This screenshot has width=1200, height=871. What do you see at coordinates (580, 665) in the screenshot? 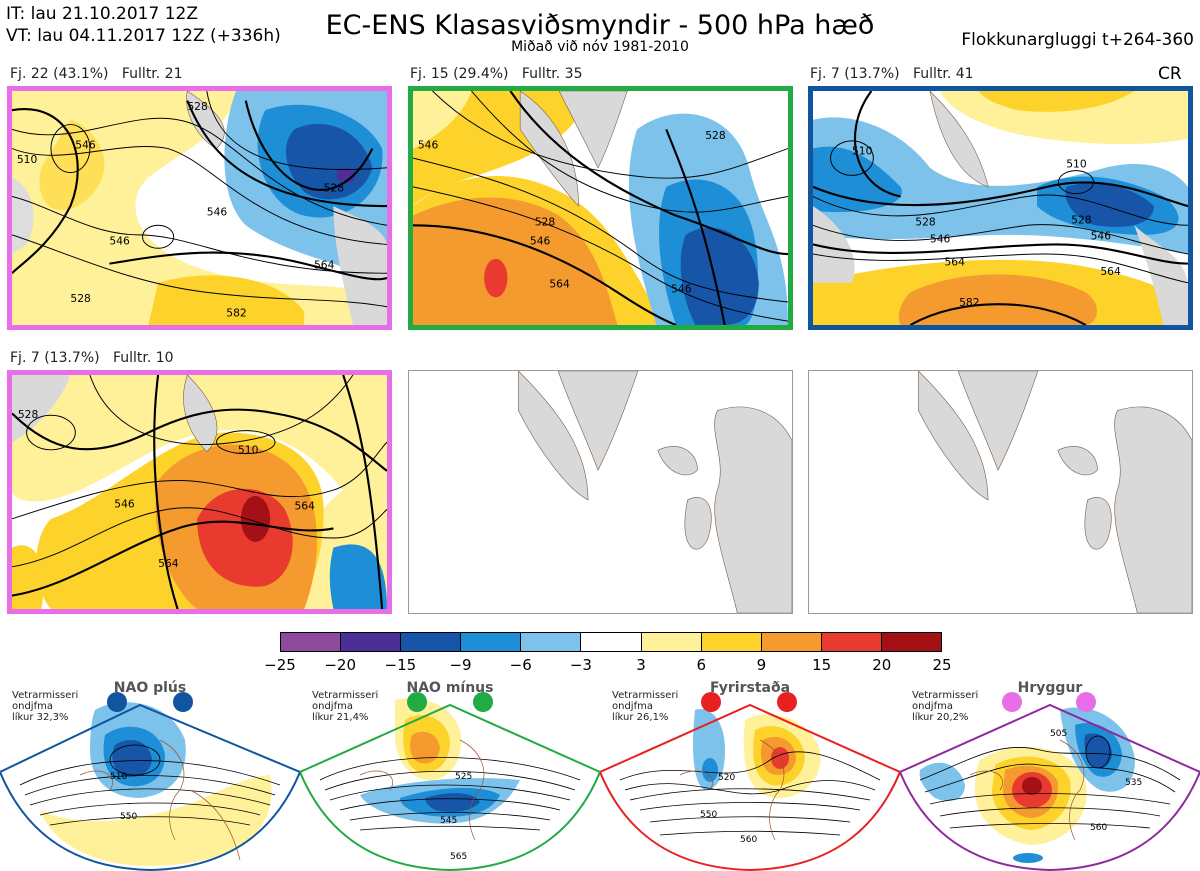
I see `colorbar-tick: −3` at bounding box center [580, 665].